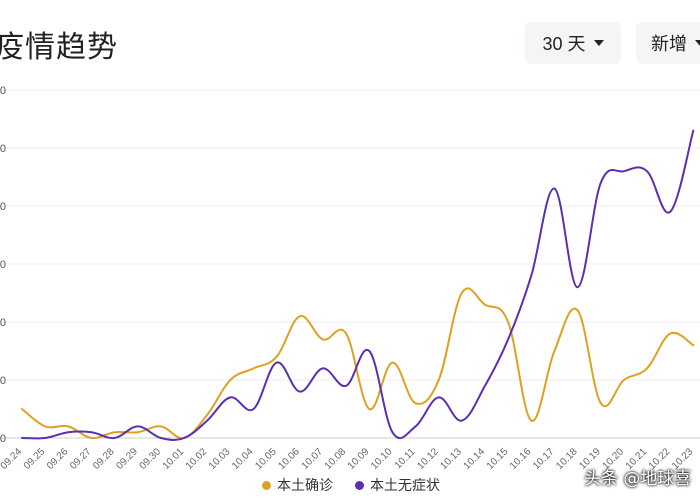  I want to click on metric-select-label: 新增, so click(669, 44).